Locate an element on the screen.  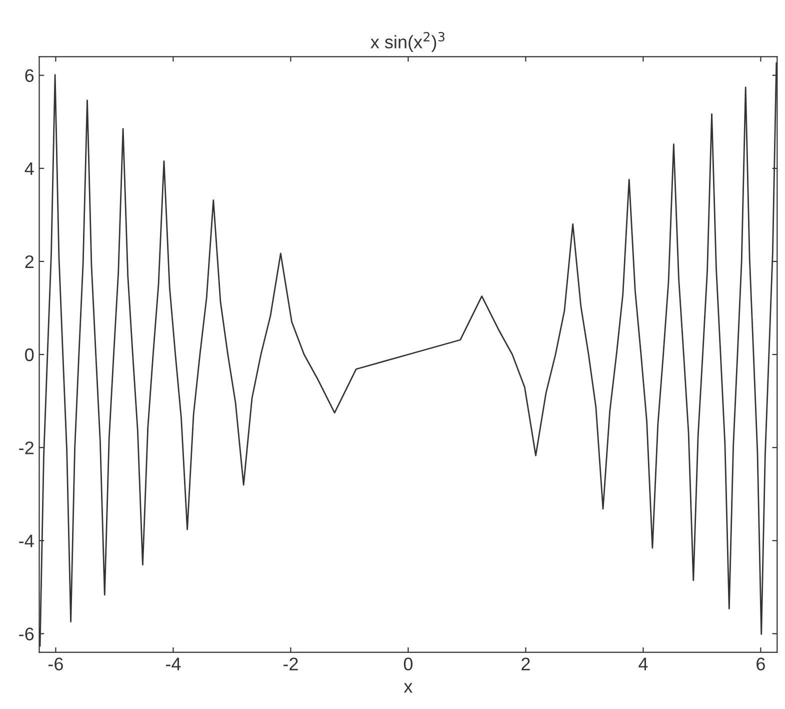
x-tick-label: 4 is located at coordinates (643, 664).